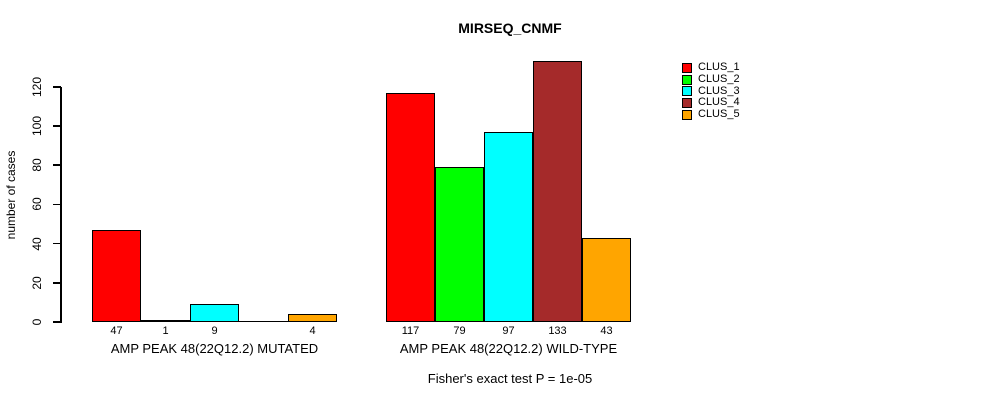 The image size is (990, 400). I want to click on bar-CLUS_2-group1, so click(165, 321).